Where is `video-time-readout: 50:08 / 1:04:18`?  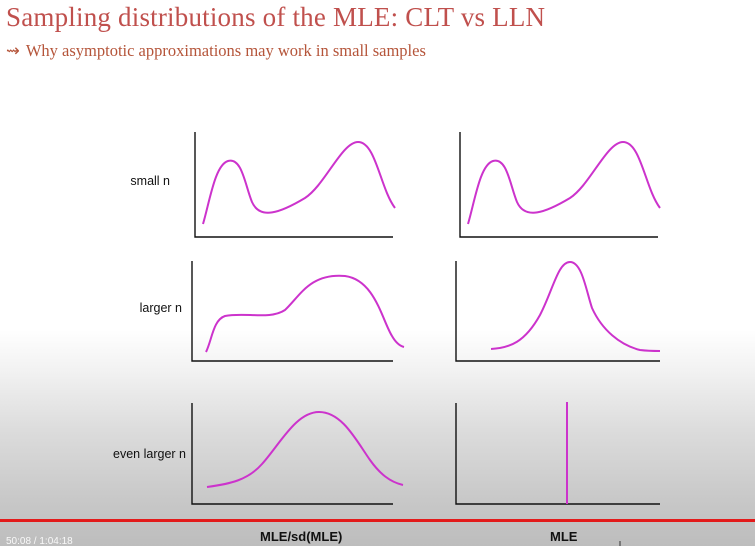 video-time-readout: 50:08 / 1:04:18 is located at coordinates (39, 541).